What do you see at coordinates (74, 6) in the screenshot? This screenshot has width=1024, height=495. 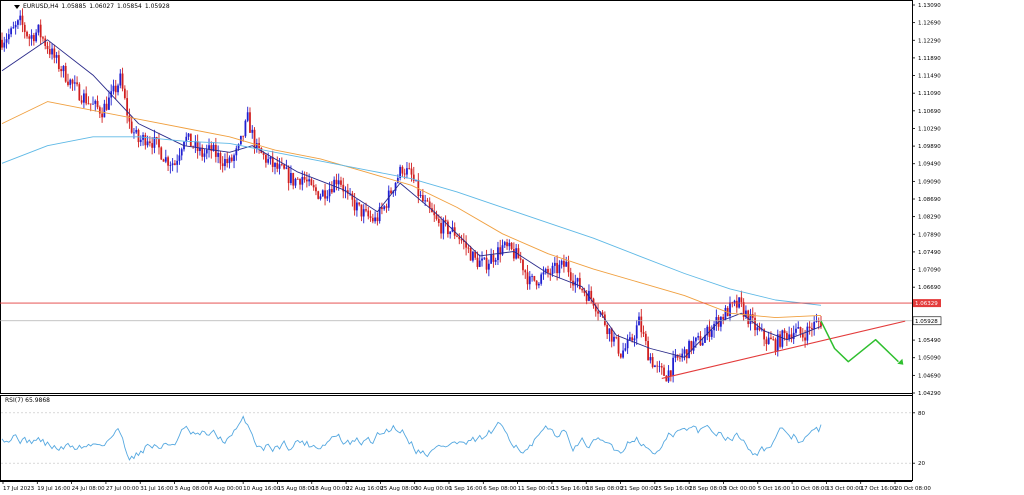 I see `open-value: 1.05885` at bounding box center [74, 6].